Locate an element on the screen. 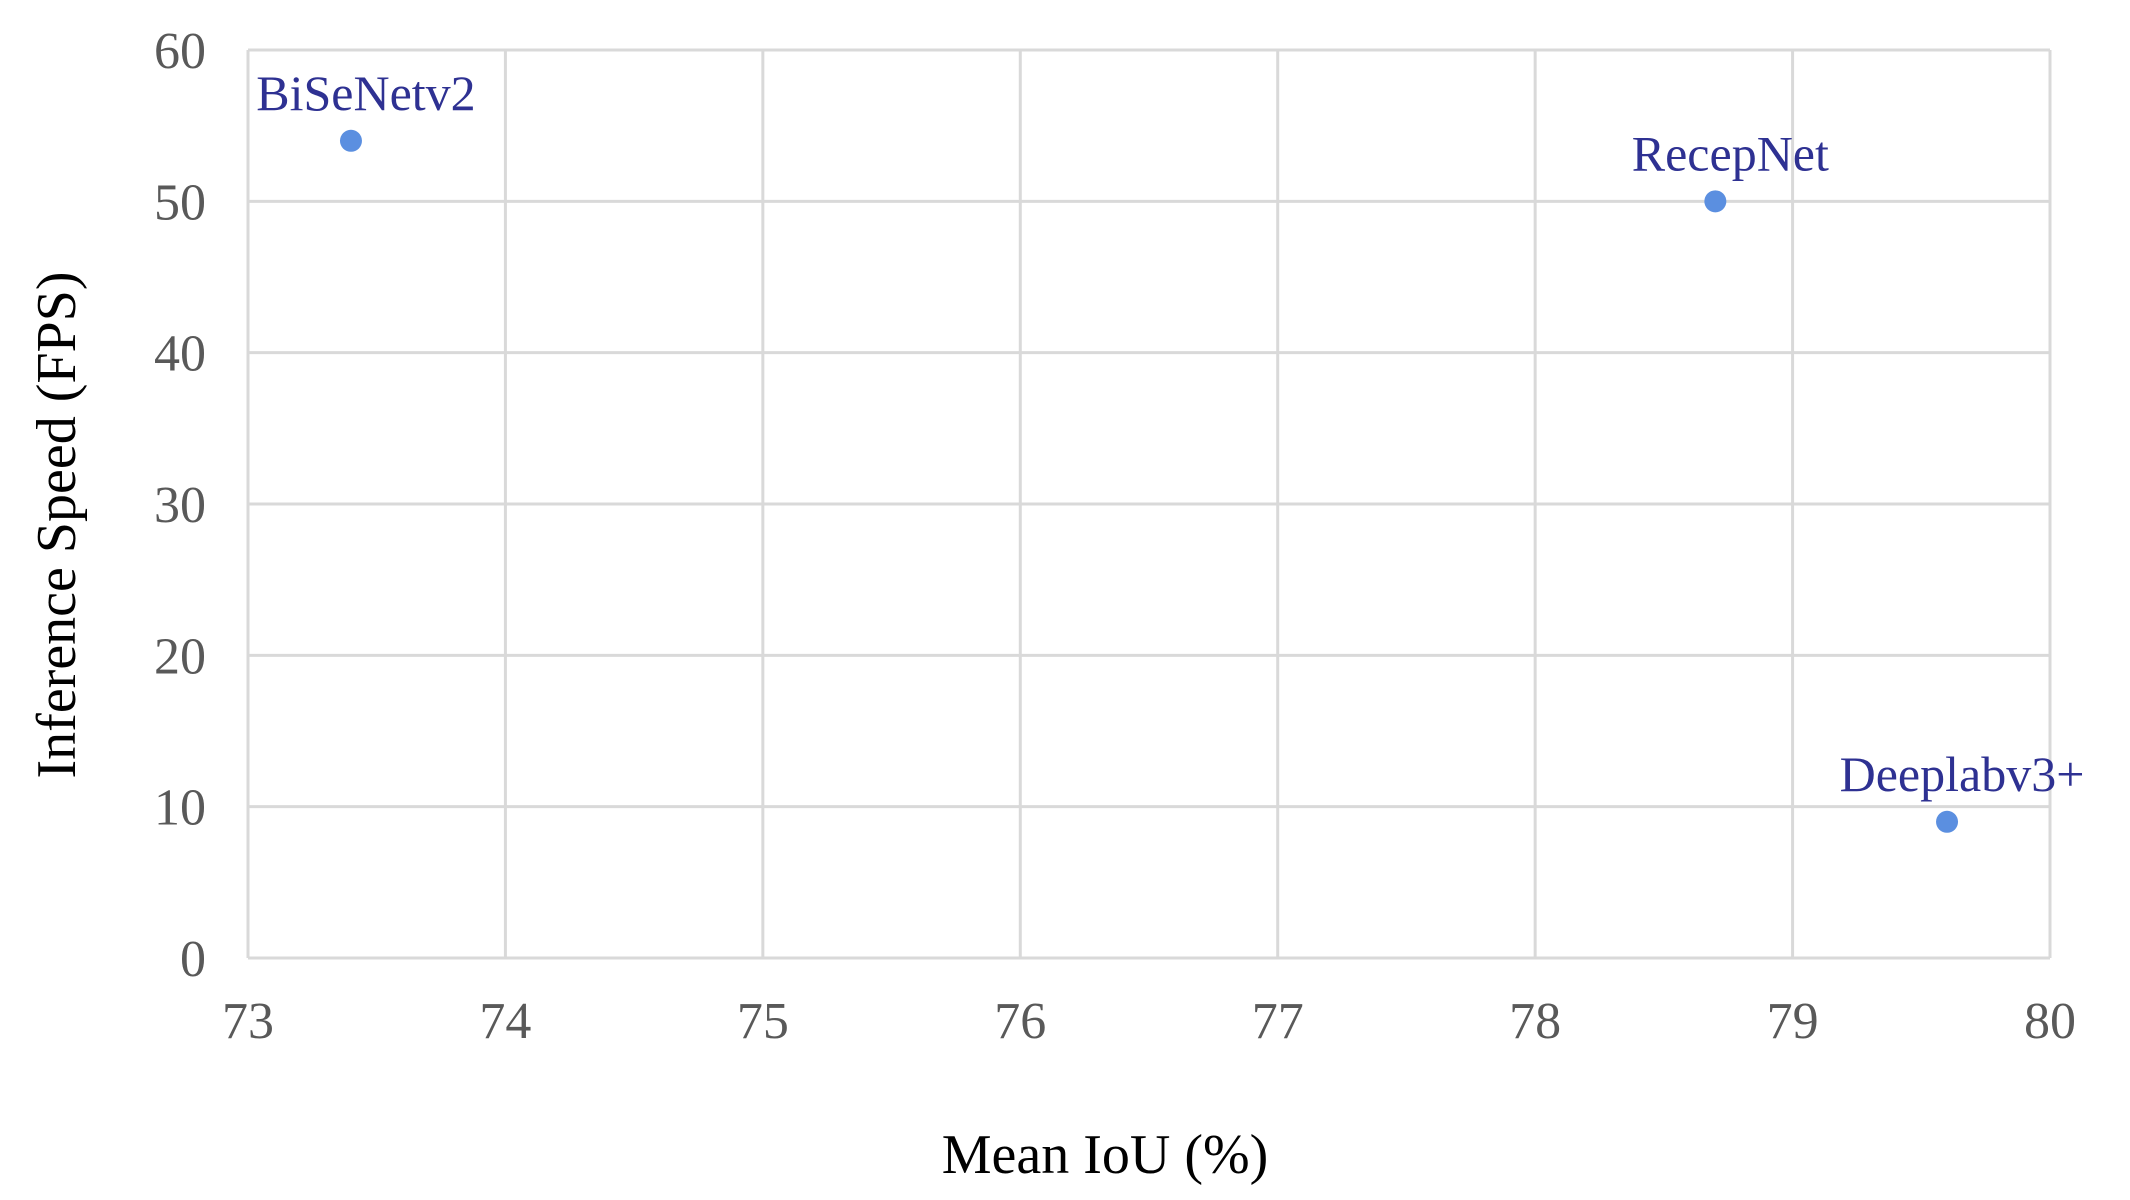 This screenshot has height=1200, width=2130. data-point-label: Deeplabv3+ is located at coordinates (1962, 774).